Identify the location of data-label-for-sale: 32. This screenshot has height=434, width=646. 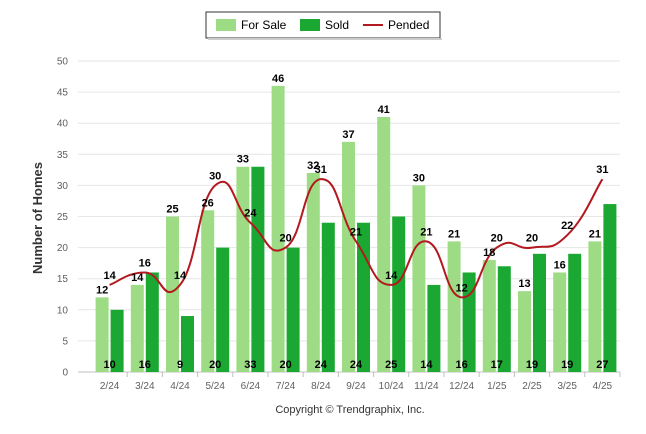
(313, 166).